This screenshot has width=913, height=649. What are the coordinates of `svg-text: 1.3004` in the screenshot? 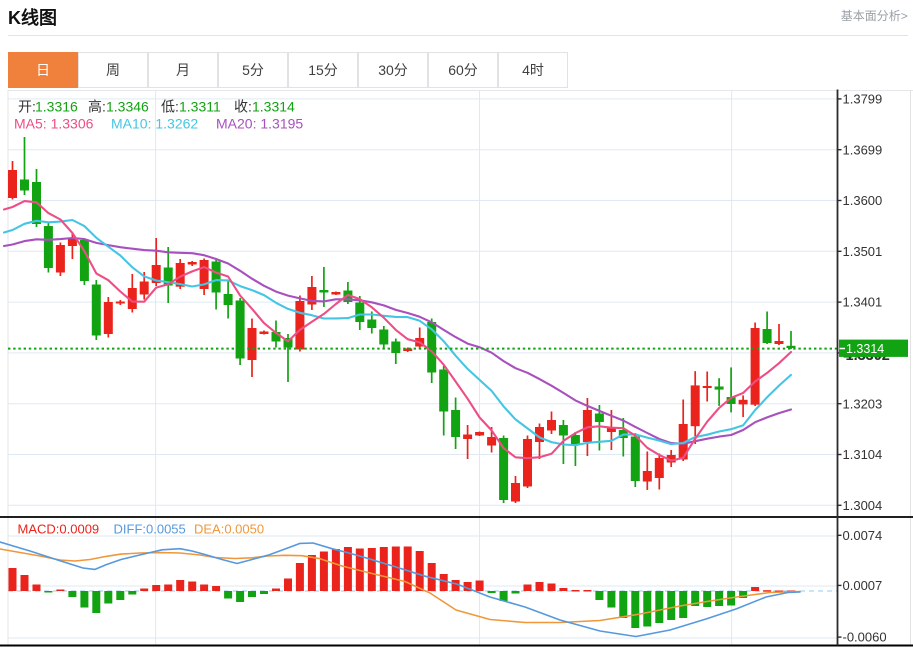 It's located at (863, 505).